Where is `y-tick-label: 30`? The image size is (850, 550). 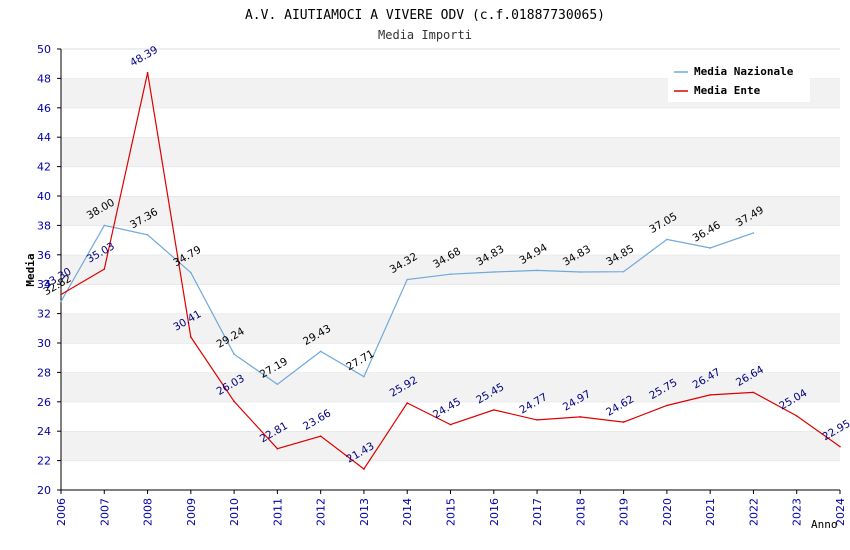
y-tick-label: 30 is located at coordinates (44, 343).